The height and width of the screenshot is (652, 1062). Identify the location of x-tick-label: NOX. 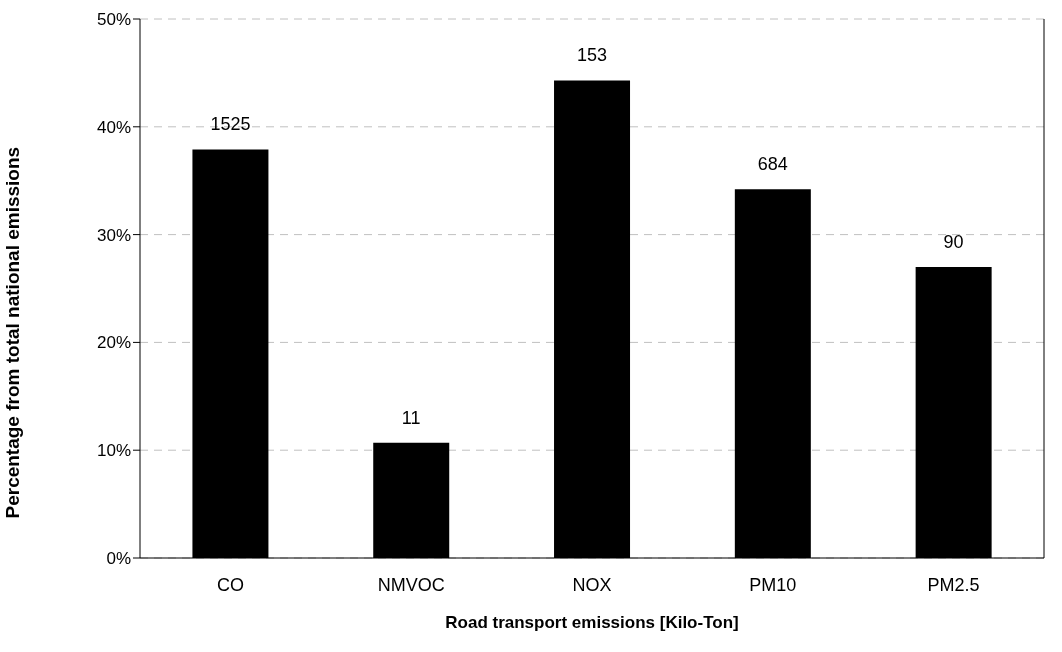
(592, 584).